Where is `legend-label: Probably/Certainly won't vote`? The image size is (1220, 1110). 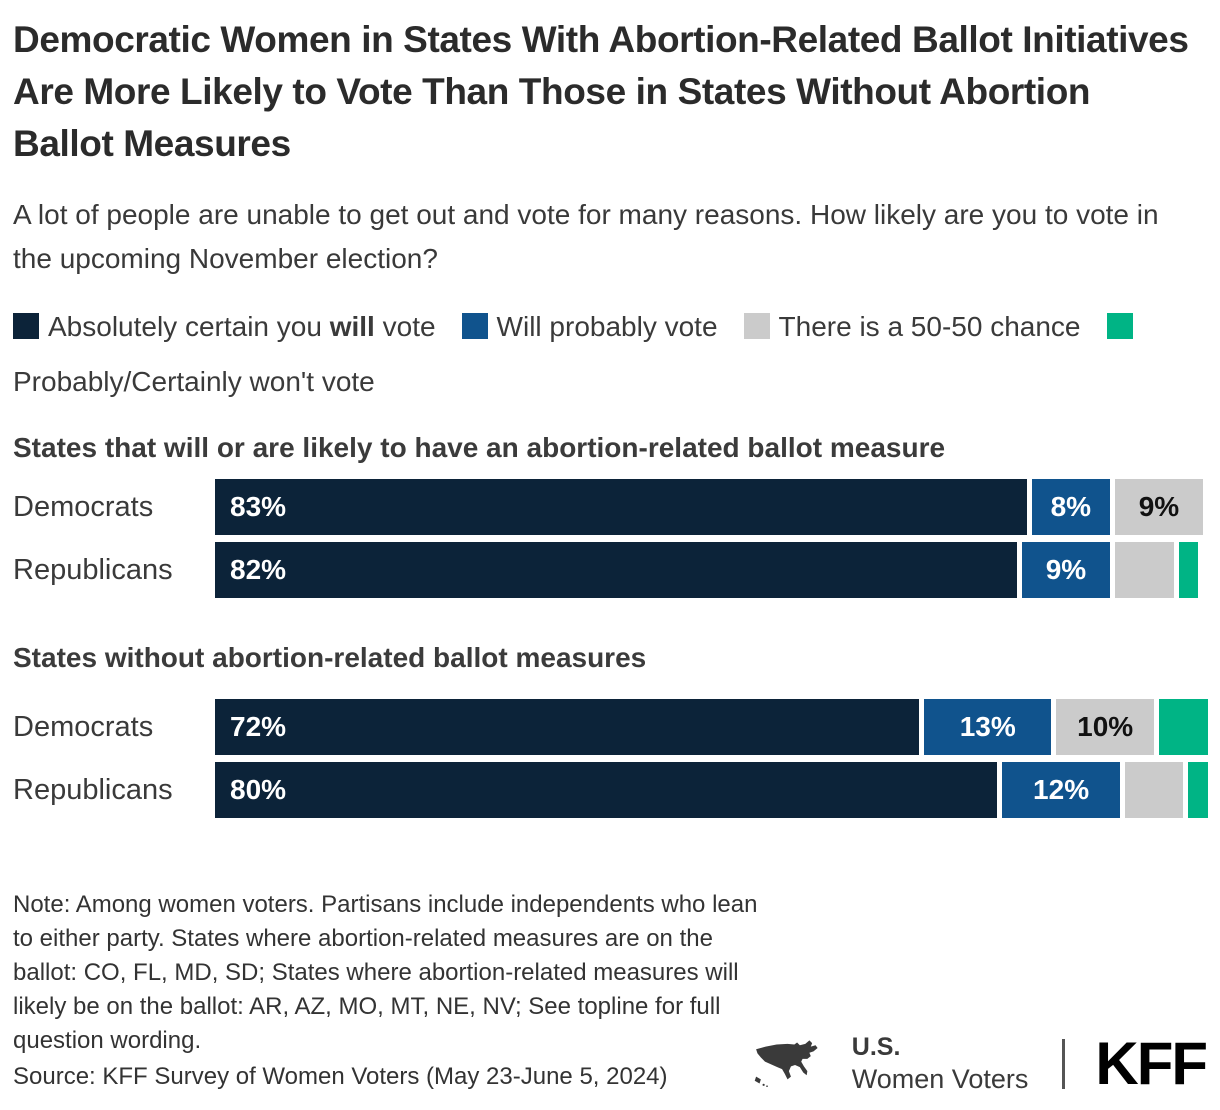
legend-label: Probably/Certainly won't vote is located at coordinates (194, 381).